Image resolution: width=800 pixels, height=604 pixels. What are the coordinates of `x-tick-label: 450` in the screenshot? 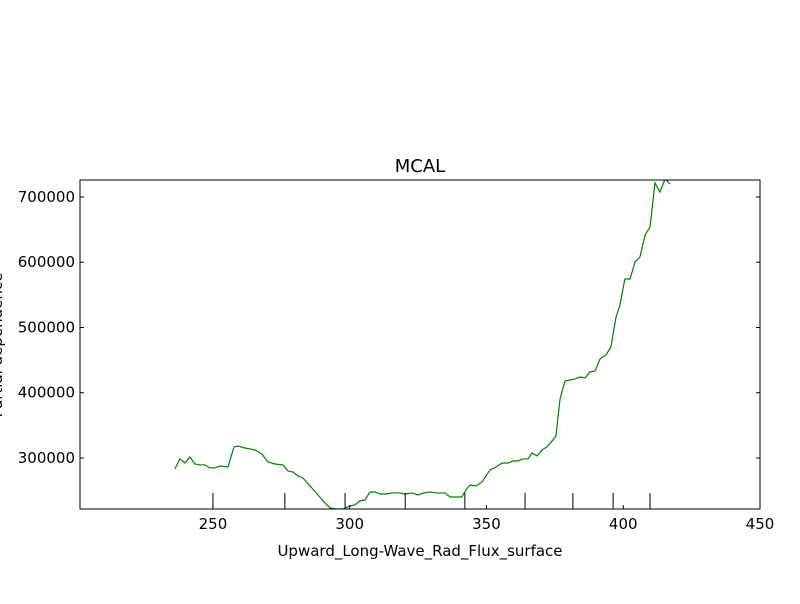 It's located at (760, 524).